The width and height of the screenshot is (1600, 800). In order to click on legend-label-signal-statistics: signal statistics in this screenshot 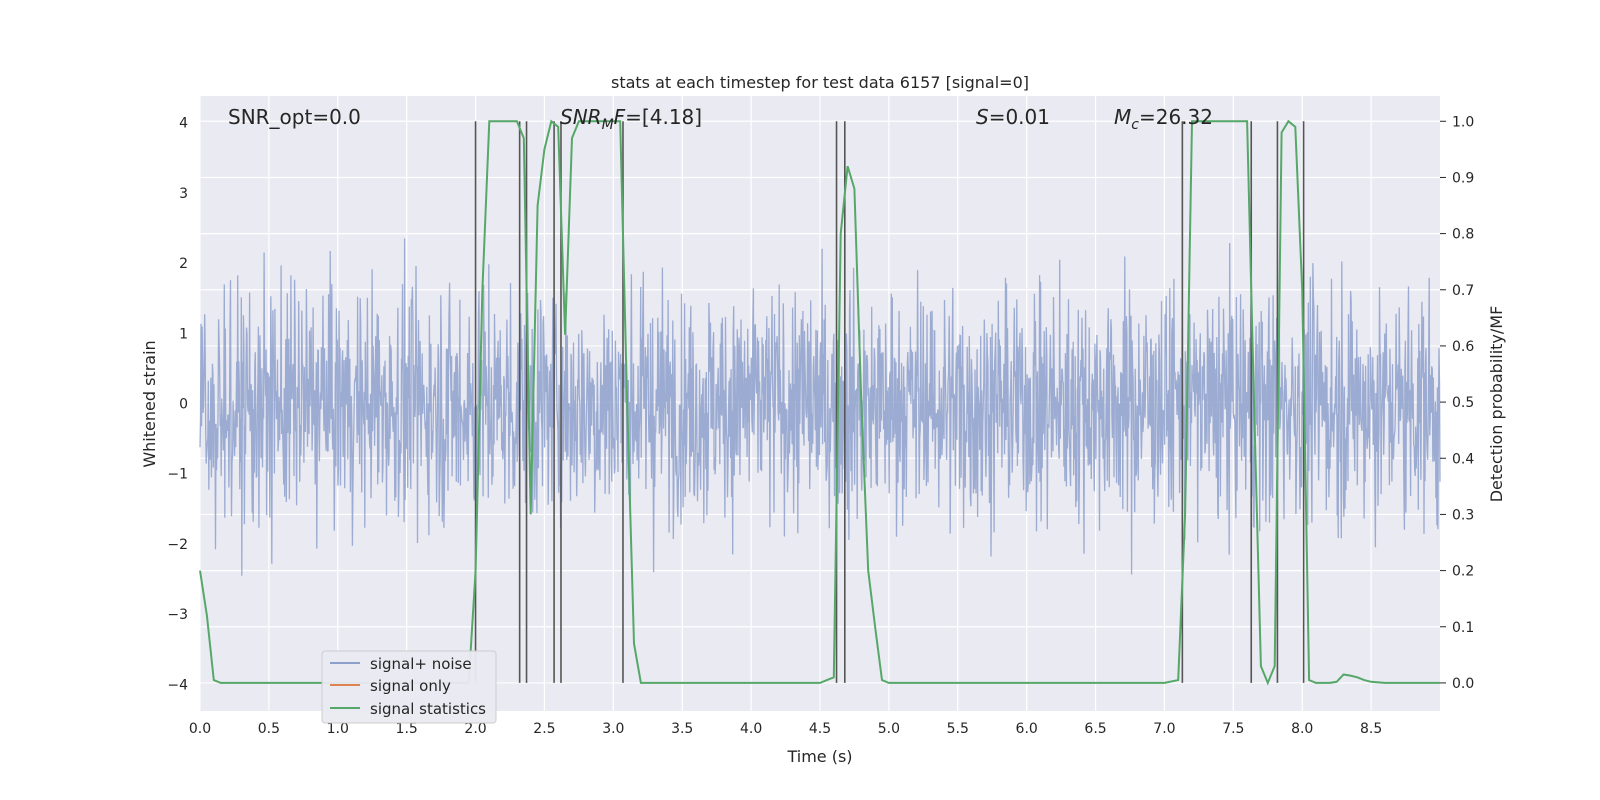, I will do `click(428, 709)`.